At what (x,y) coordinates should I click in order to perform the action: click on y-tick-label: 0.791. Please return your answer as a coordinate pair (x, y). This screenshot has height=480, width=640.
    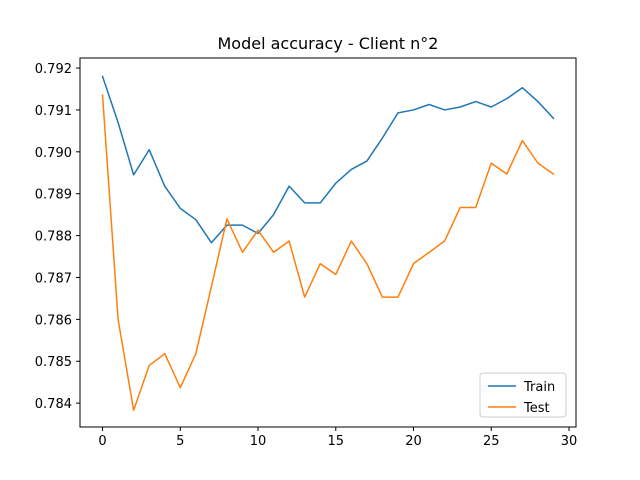
    Looking at the image, I should click on (53, 111).